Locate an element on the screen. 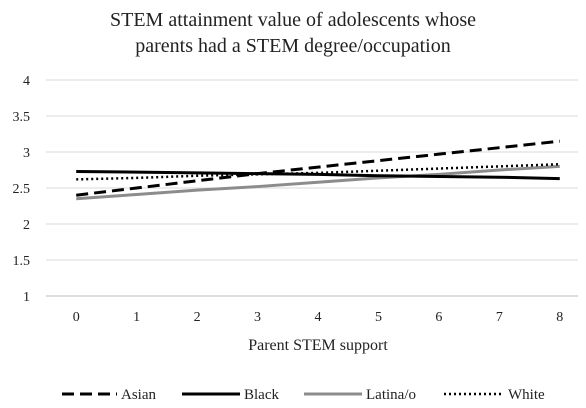 The image size is (586, 408). y-tick-label: 1.5 is located at coordinates (22, 261).